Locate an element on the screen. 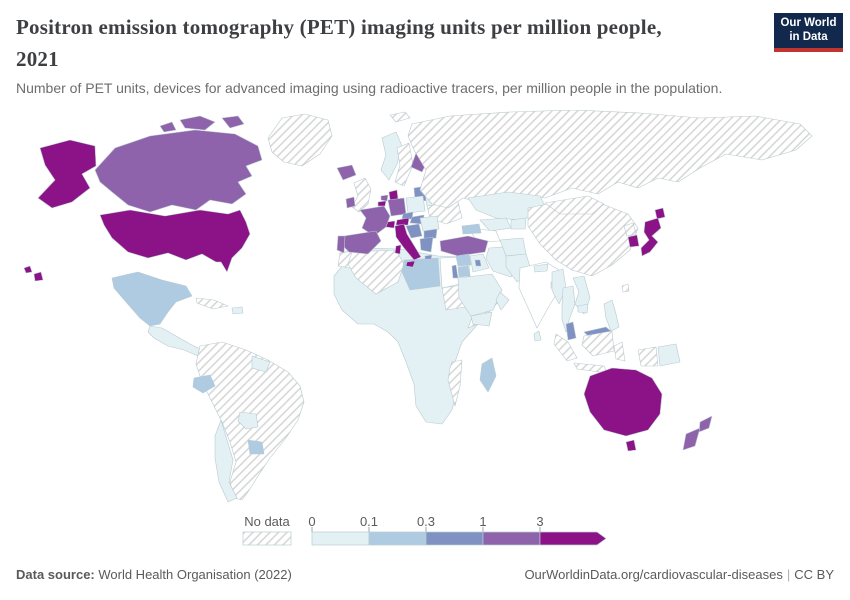 The width and height of the screenshot is (850, 600). country-belgium is located at coordinates (382, 203).